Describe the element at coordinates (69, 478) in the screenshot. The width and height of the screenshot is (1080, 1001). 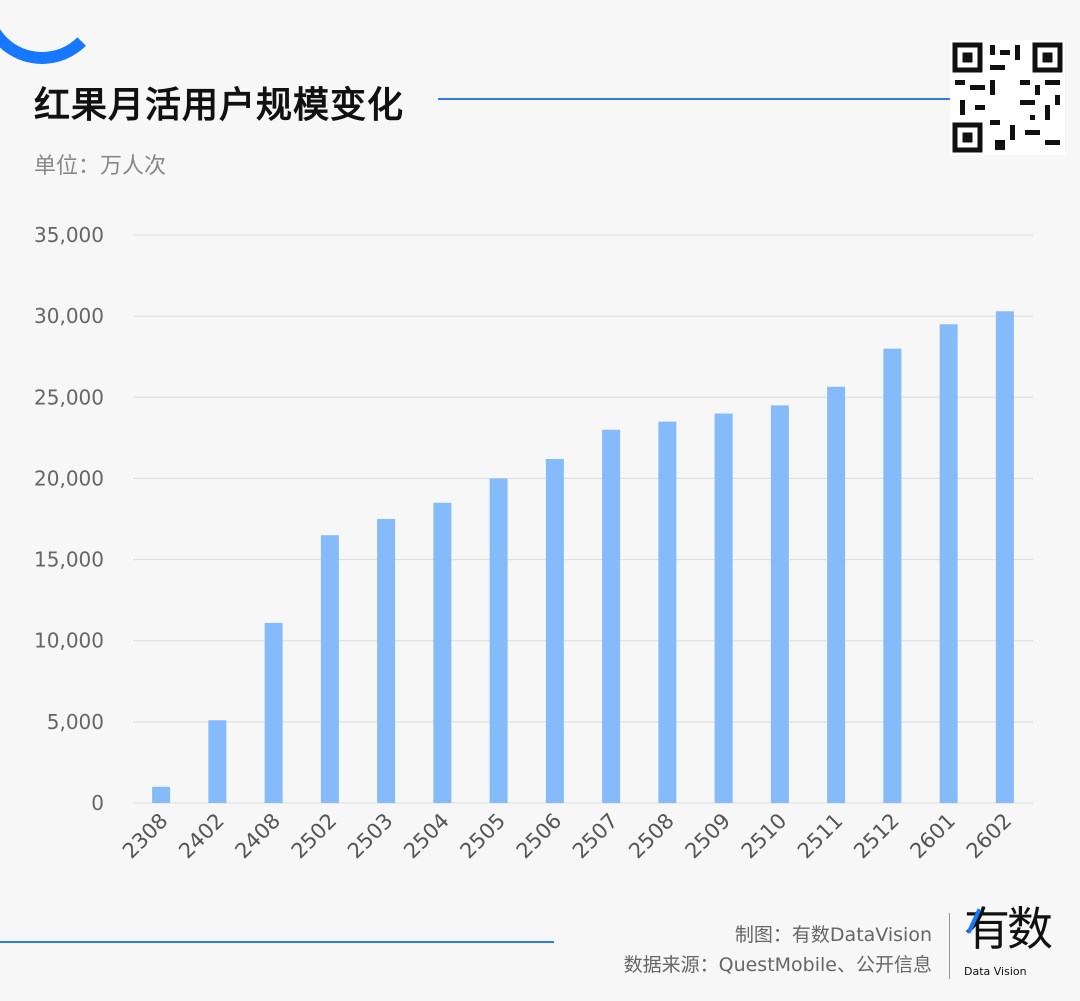
I see `y-tick-label: 20,000` at that location.